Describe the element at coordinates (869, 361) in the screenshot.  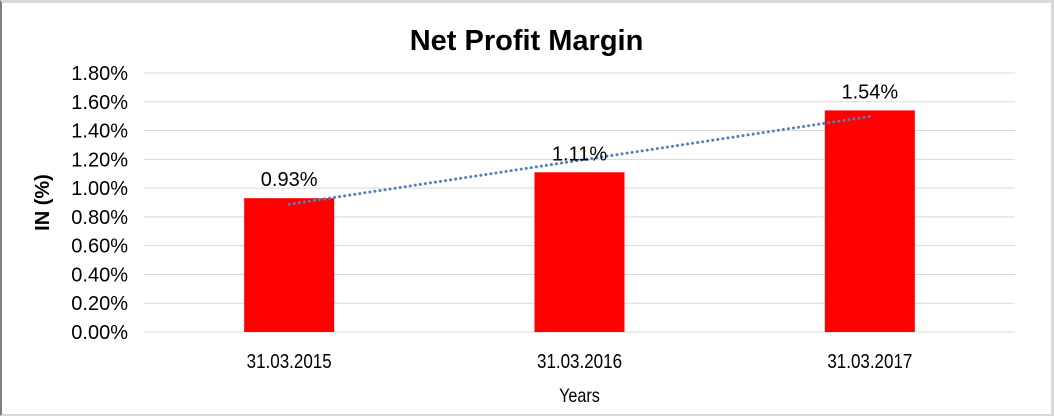
I see `x-tick-label: 31.03.2017` at that location.